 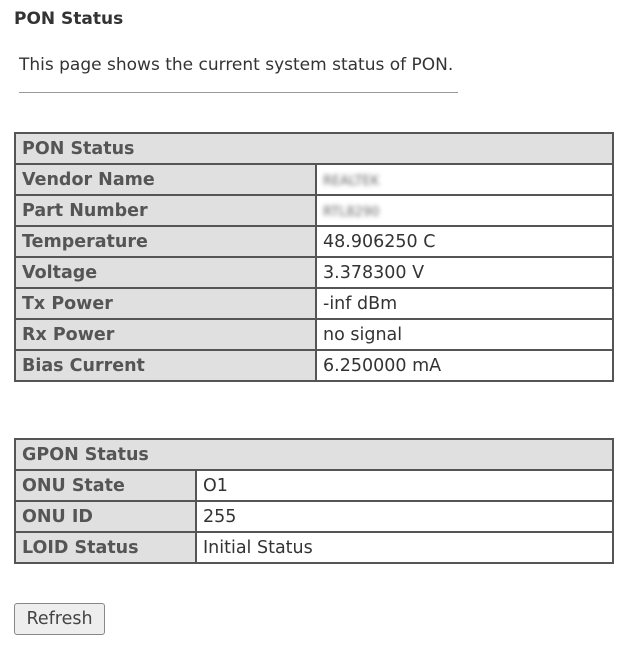 What do you see at coordinates (464, 272) in the screenshot?
I see `row-value: 3.378300 V` at bounding box center [464, 272].